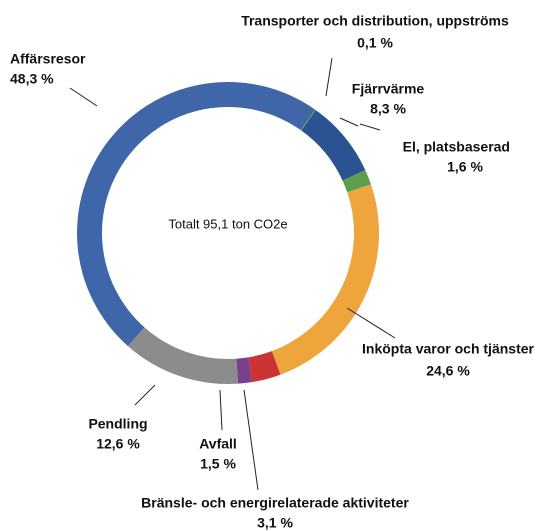 The height and width of the screenshot is (531, 546). What do you see at coordinates (117, 424) in the screenshot?
I see `category-label: Pendling` at bounding box center [117, 424].